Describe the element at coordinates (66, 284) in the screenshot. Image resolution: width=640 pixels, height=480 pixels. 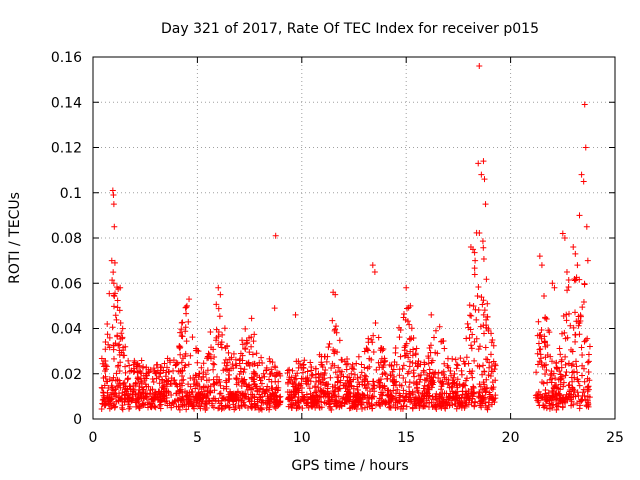
I see `y-tick-label: 0.06` at that location.